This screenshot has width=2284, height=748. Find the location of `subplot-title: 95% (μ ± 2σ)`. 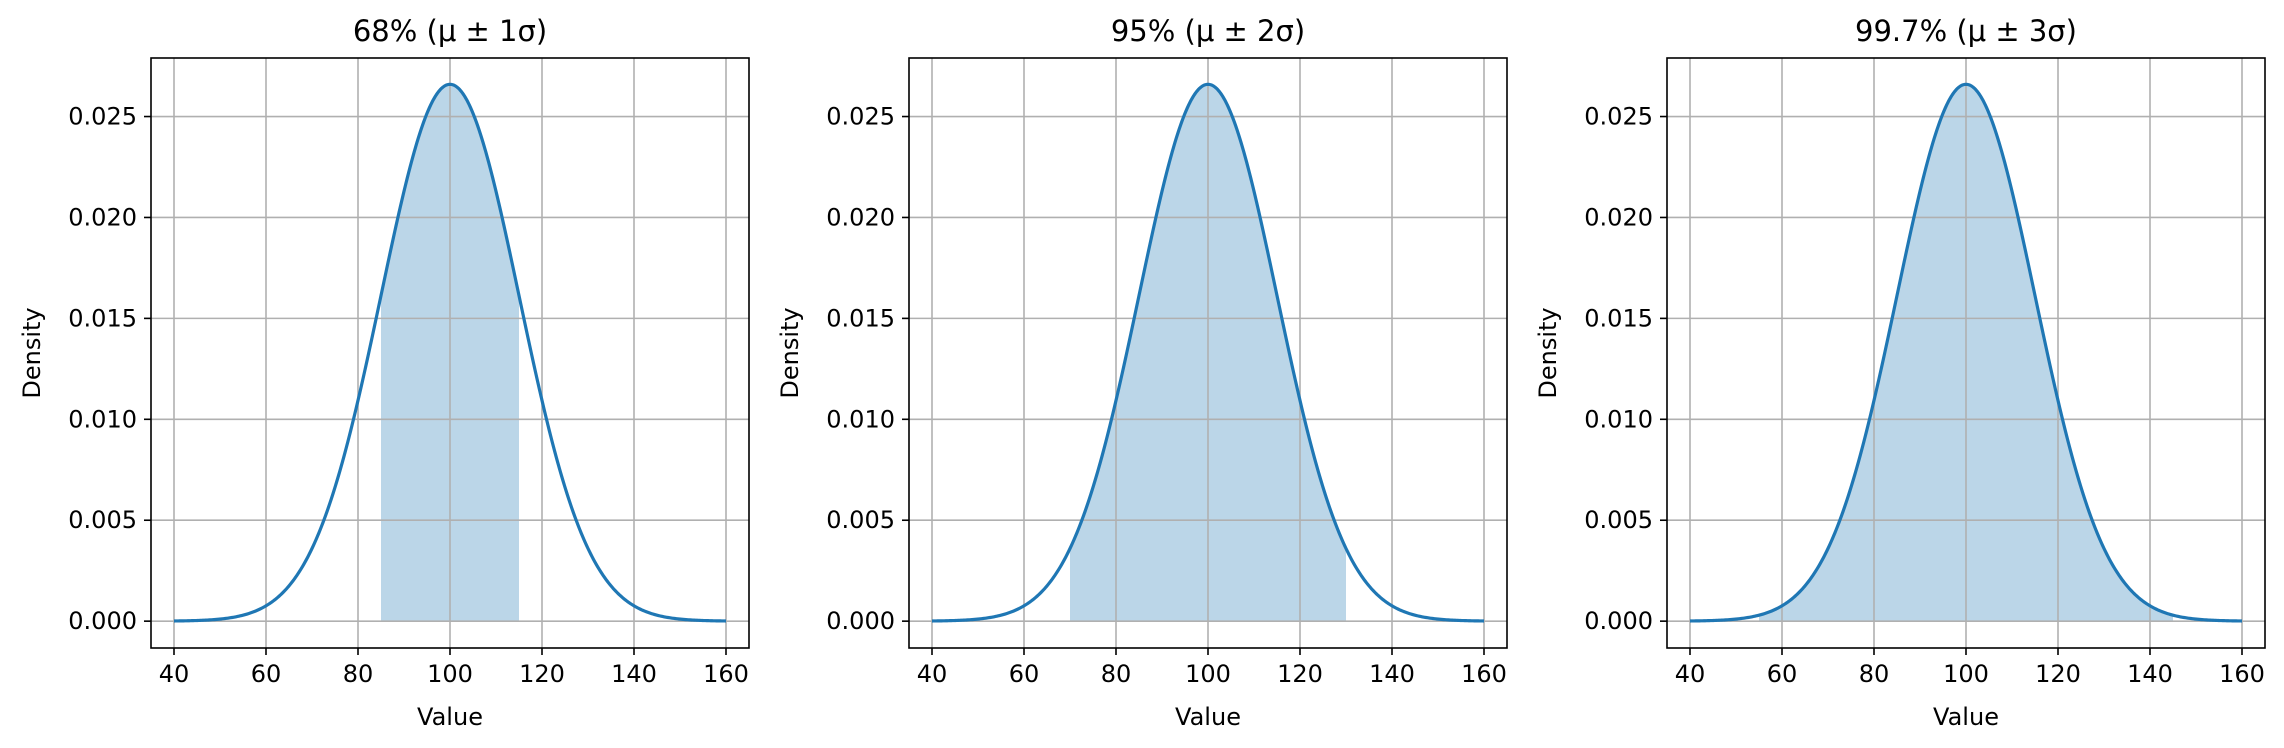

subplot-title: 95% (μ ± 2σ) is located at coordinates (1208, 31).